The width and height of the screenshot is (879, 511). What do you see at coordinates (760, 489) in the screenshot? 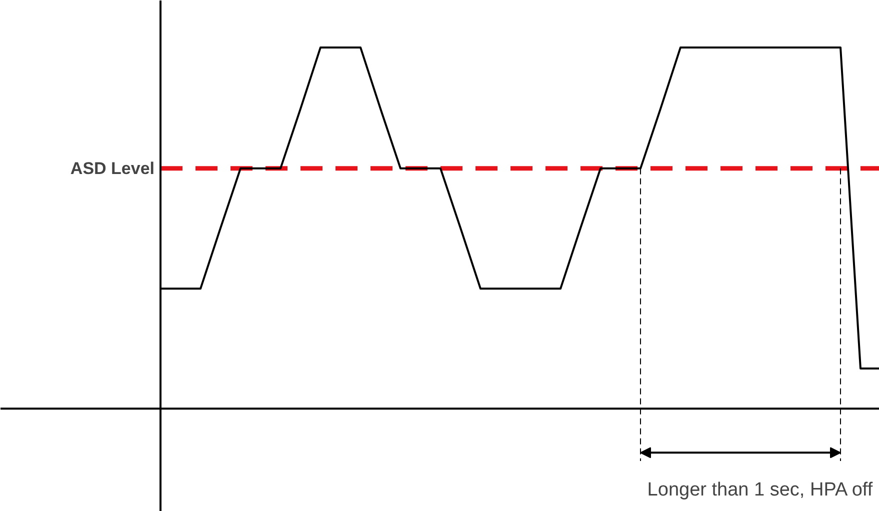
I see `text: Longer than 1 sec, HPA off` at bounding box center [760, 489].